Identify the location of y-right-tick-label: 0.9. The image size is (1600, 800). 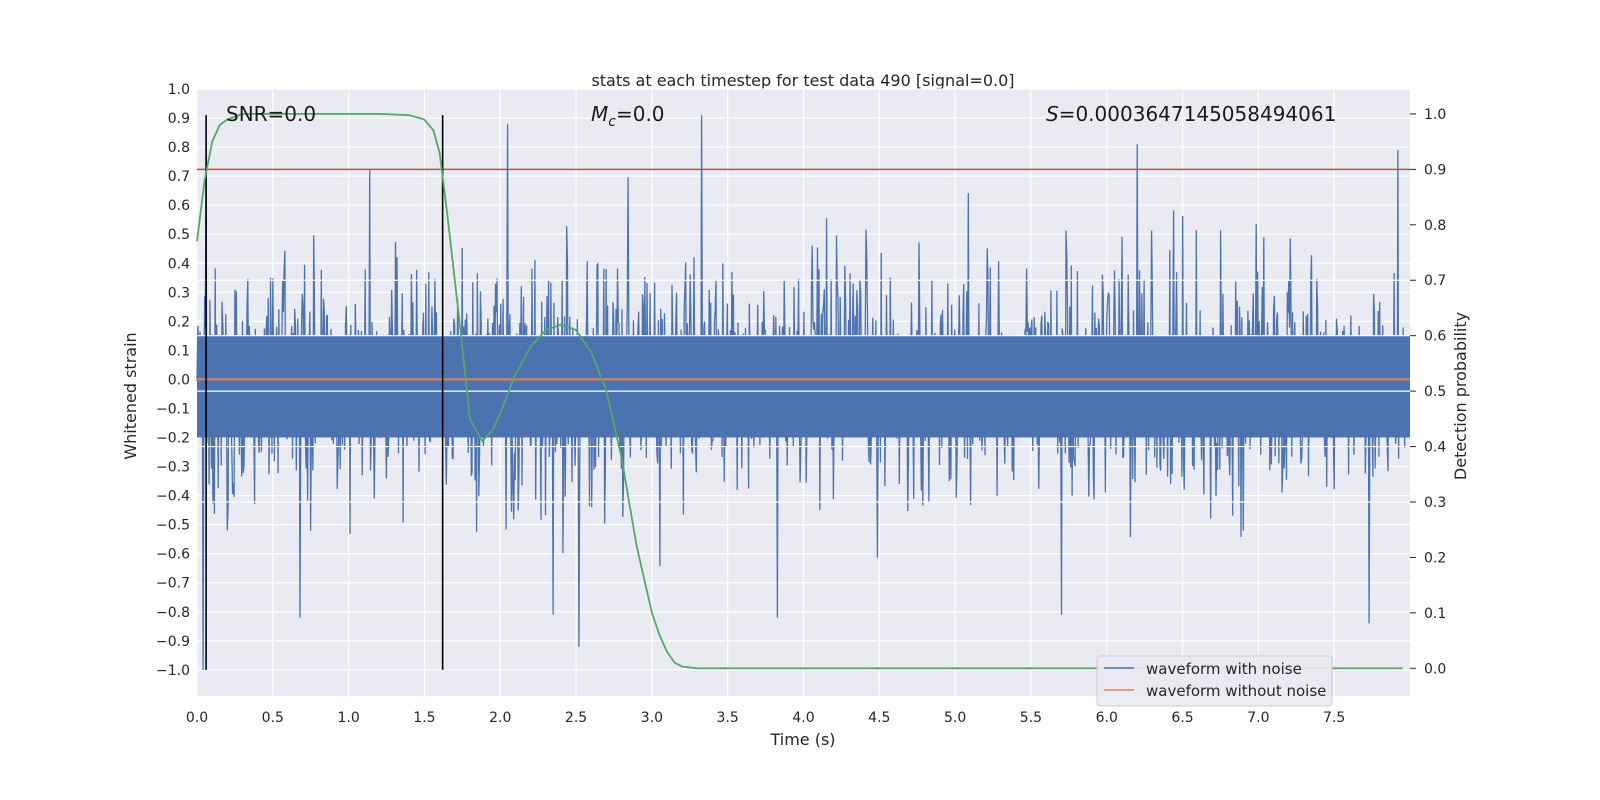
(1435, 170).